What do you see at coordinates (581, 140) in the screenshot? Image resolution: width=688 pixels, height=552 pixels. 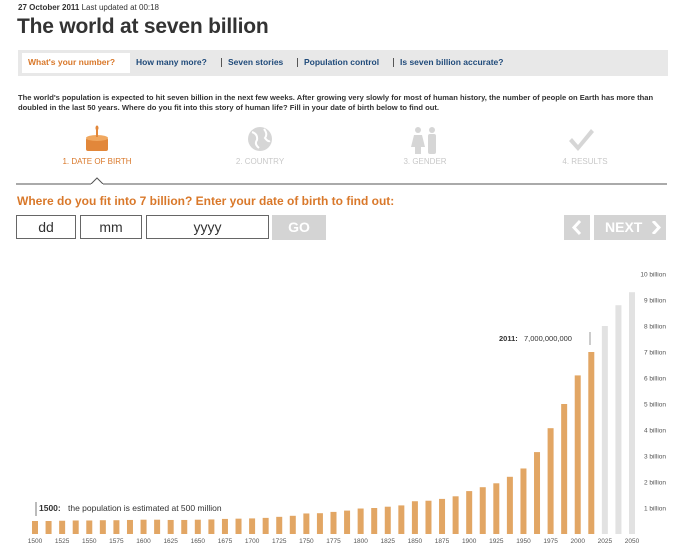 I see `check-icon` at bounding box center [581, 140].